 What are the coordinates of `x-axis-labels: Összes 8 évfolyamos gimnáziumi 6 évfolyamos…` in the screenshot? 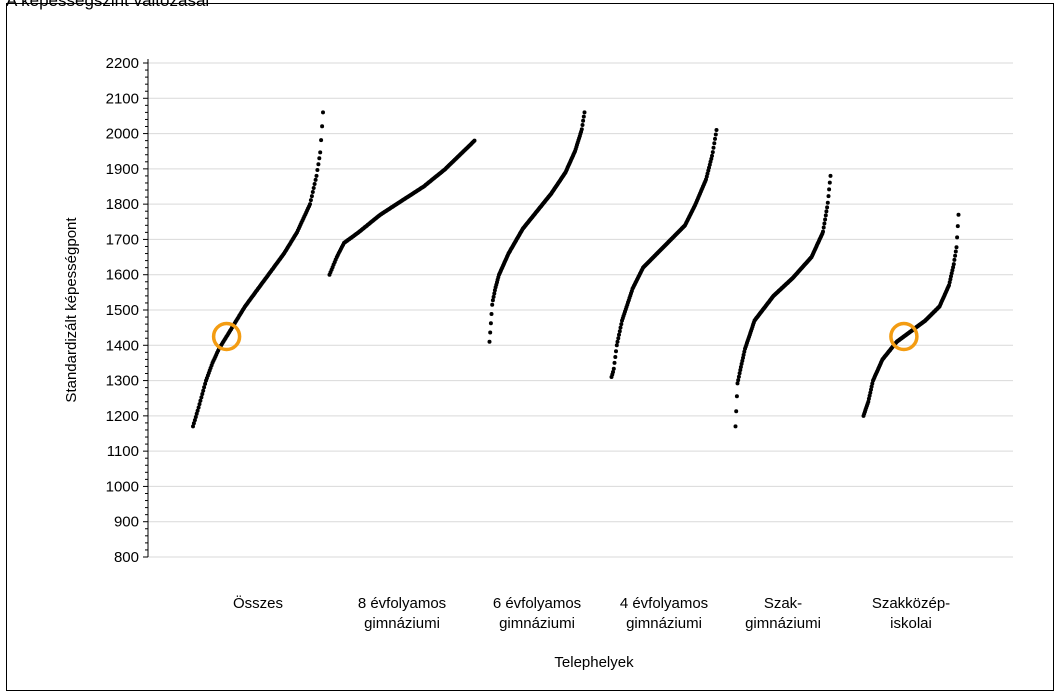 It's located at (591, 613).